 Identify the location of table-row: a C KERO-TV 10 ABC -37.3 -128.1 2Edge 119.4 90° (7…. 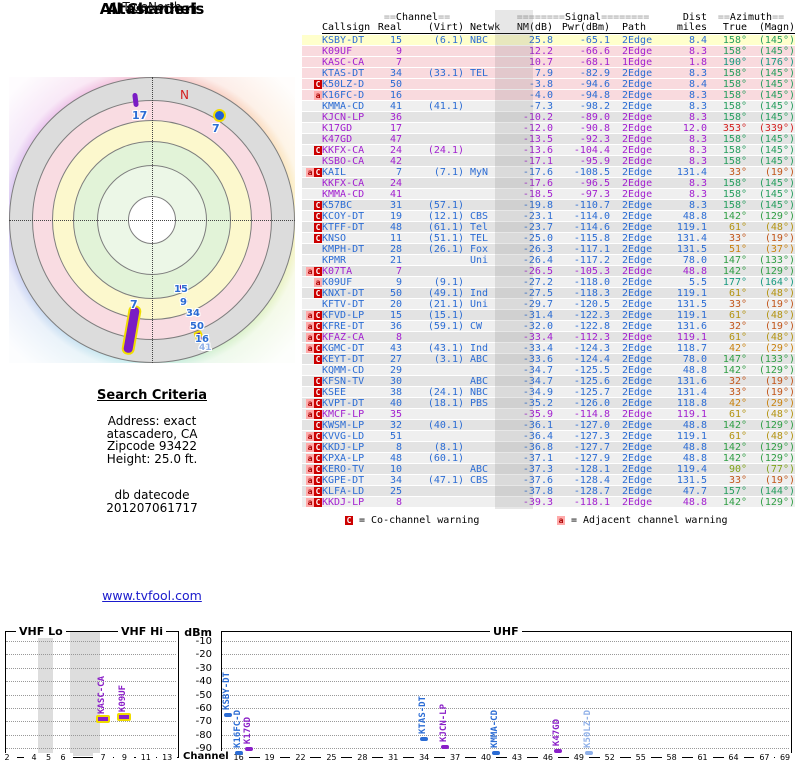
(548, 469).